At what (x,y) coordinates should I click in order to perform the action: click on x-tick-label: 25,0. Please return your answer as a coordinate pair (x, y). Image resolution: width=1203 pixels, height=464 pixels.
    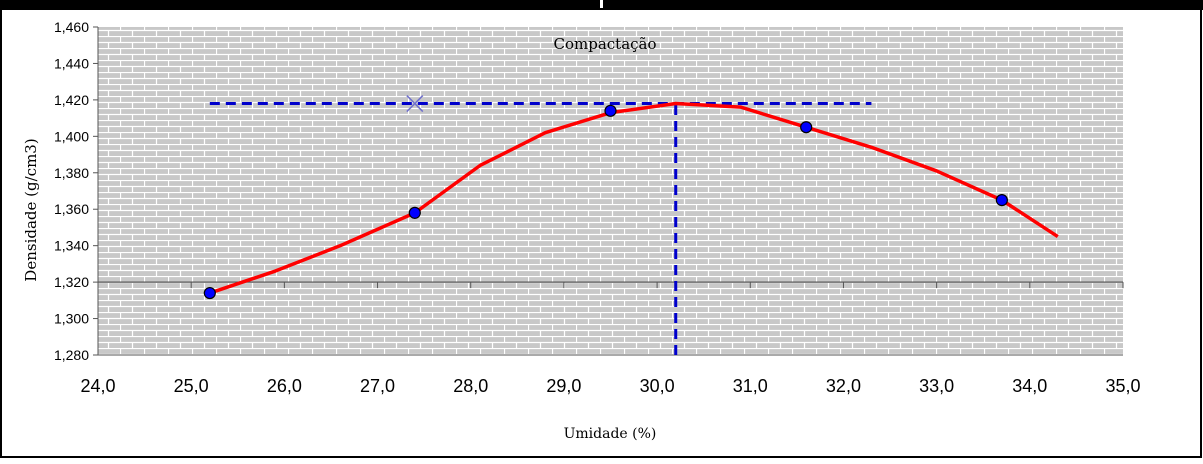
    Looking at the image, I should click on (191, 386).